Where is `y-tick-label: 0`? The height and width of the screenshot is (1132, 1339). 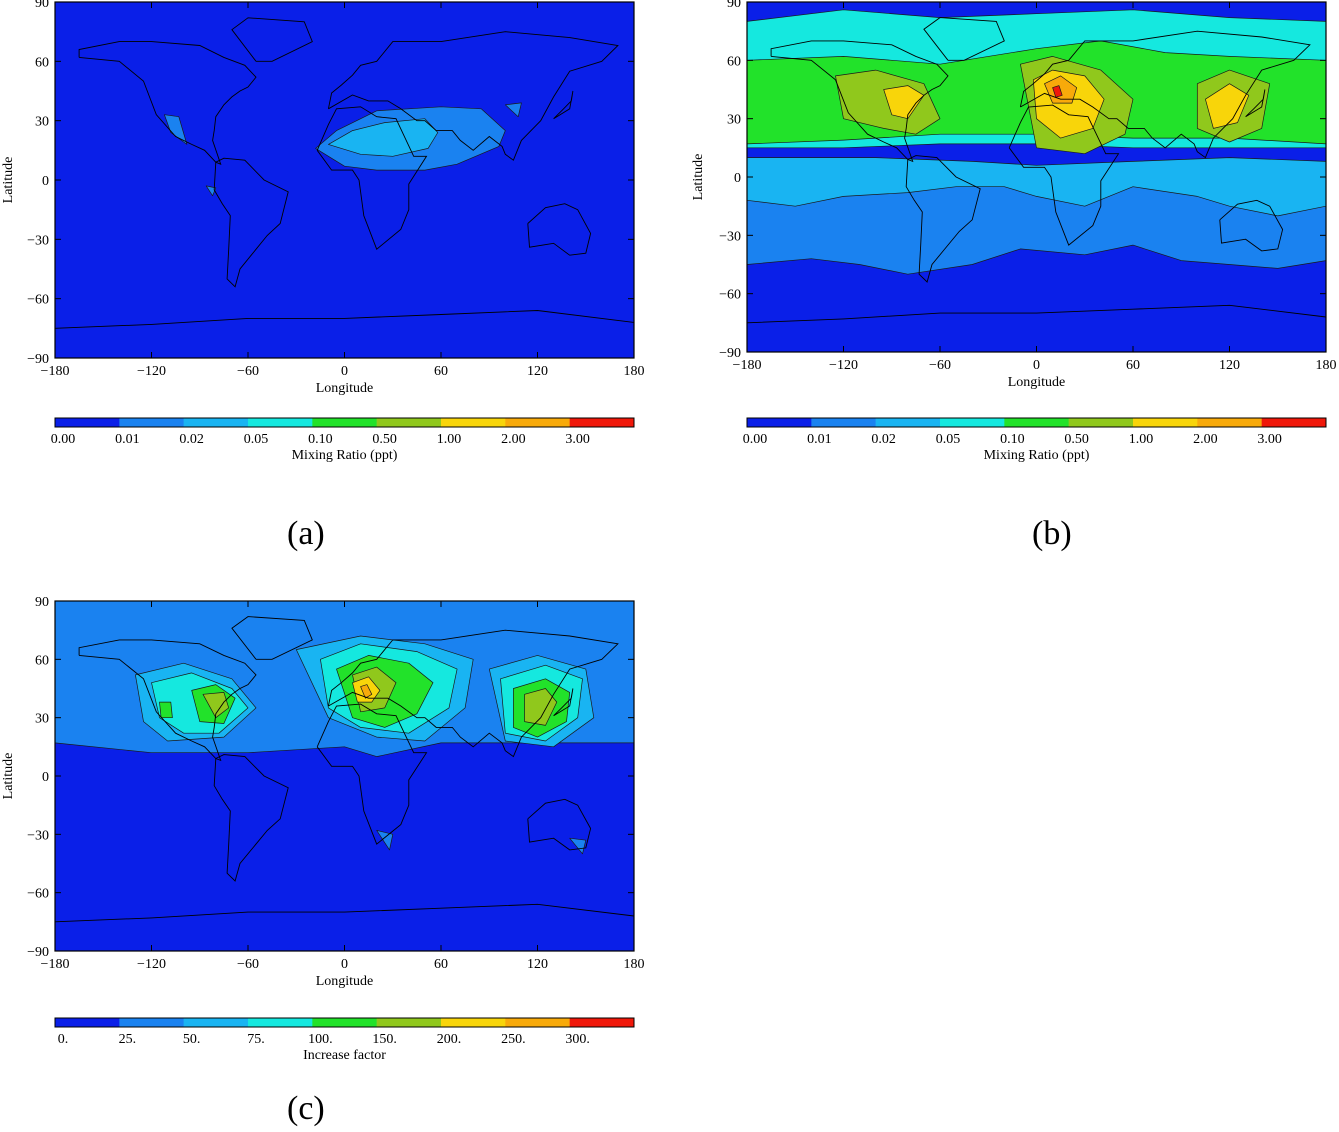
y-tick-label: 0 is located at coordinates (737, 178).